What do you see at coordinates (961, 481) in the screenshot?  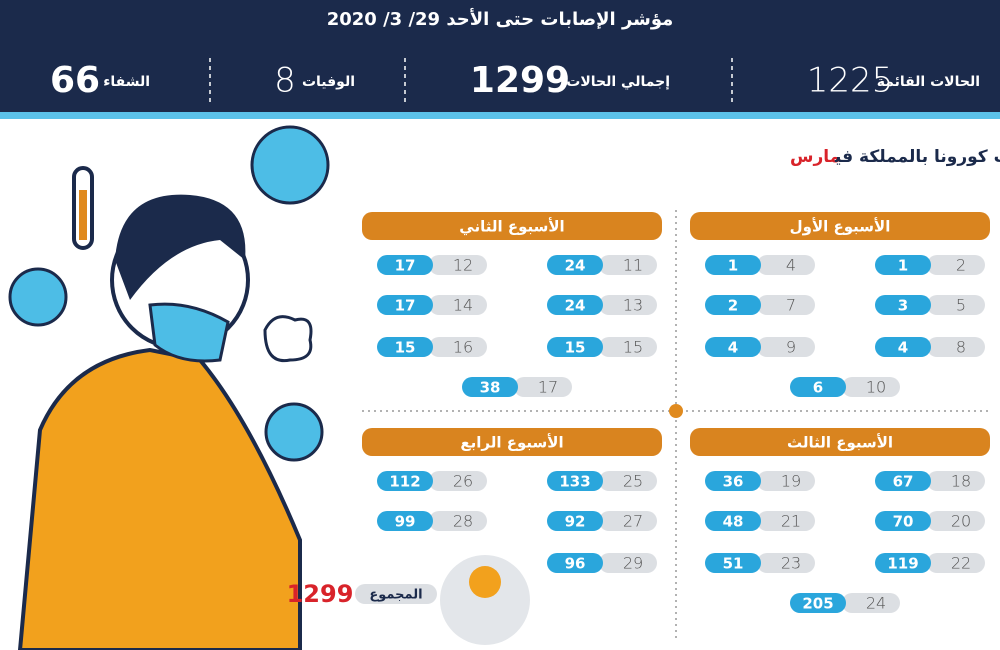 I see `day: 18` at bounding box center [961, 481].